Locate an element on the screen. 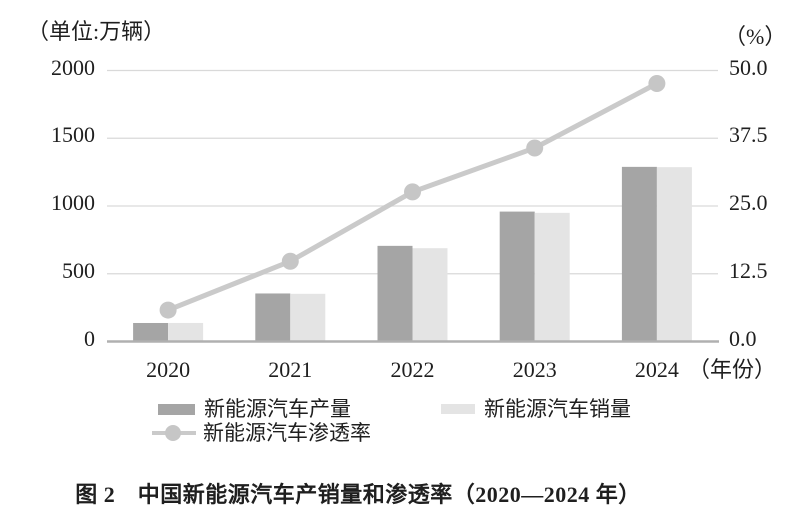 The image size is (800, 526). sales-swatch is located at coordinates (458, 409).